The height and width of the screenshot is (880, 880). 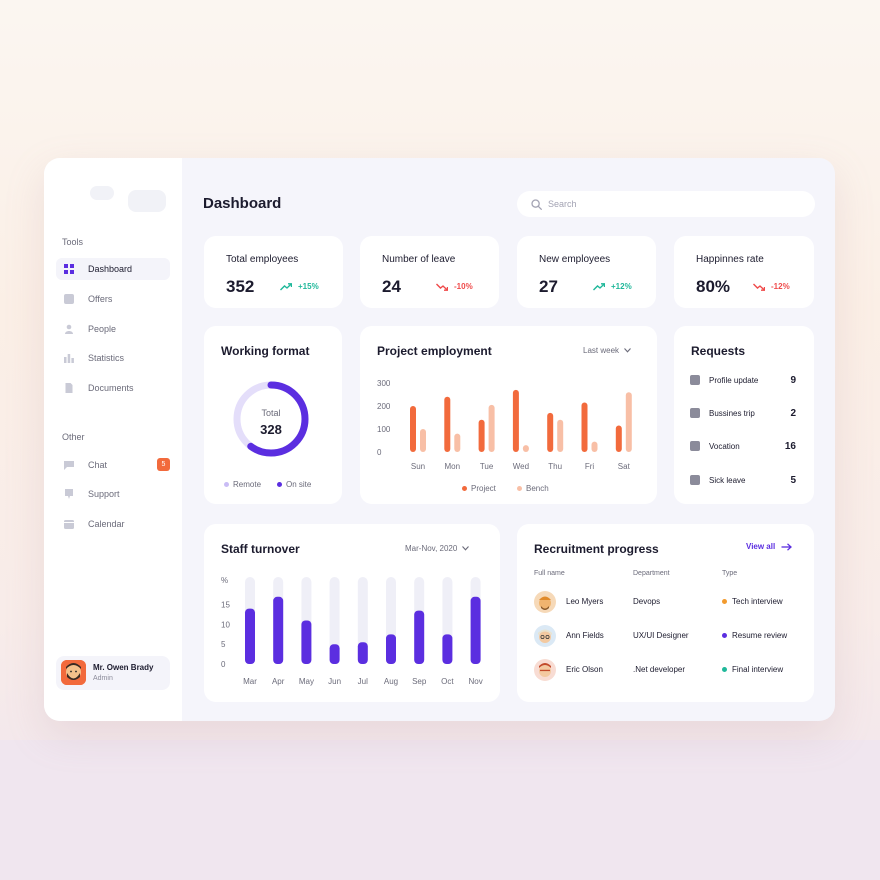 I want to click on card-title: Working format, so click(x=265, y=351).